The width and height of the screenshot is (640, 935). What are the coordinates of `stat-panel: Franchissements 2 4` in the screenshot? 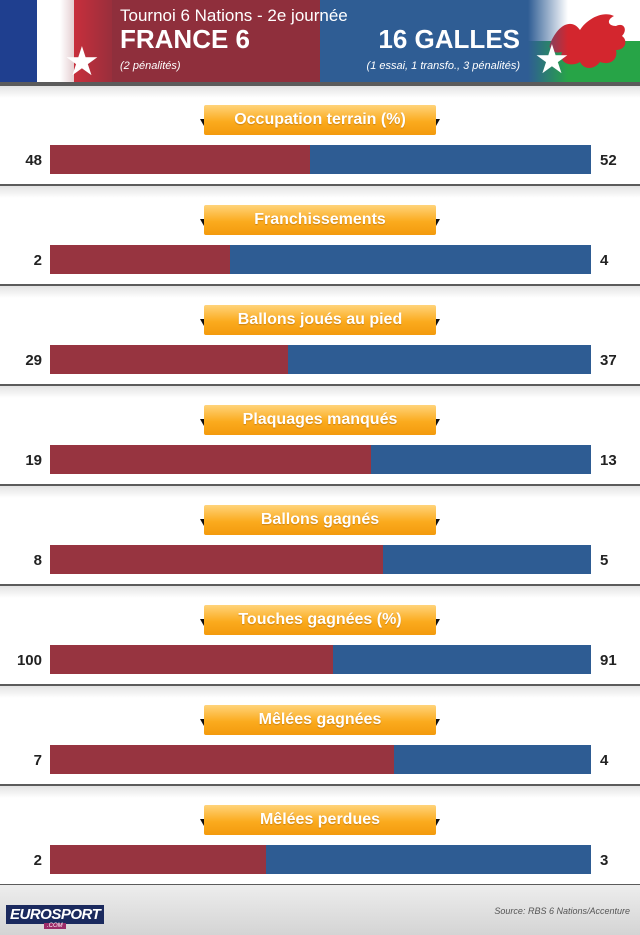 It's located at (320, 235).